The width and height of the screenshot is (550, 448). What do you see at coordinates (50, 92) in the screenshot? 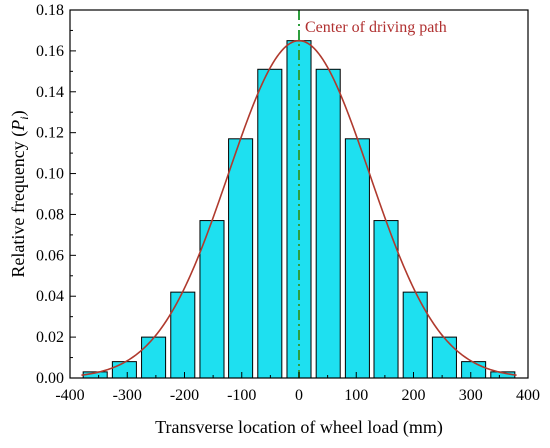
I see `y-tick-label: 0.14` at bounding box center [50, 92].